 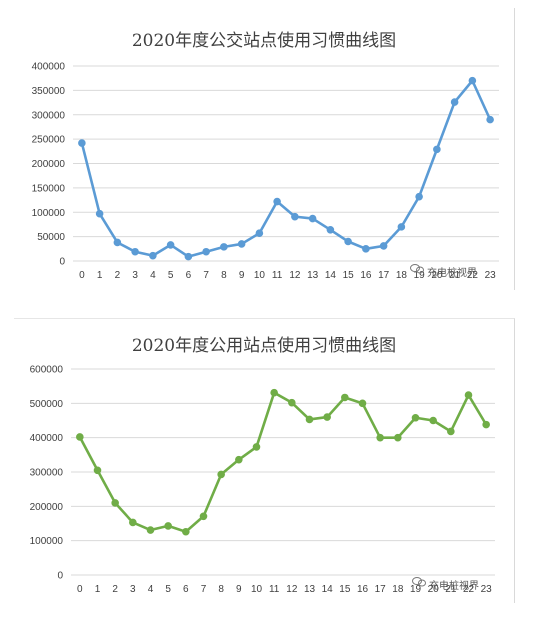 I want to click on x-tick-label: 14, so click(x=328, y=589).